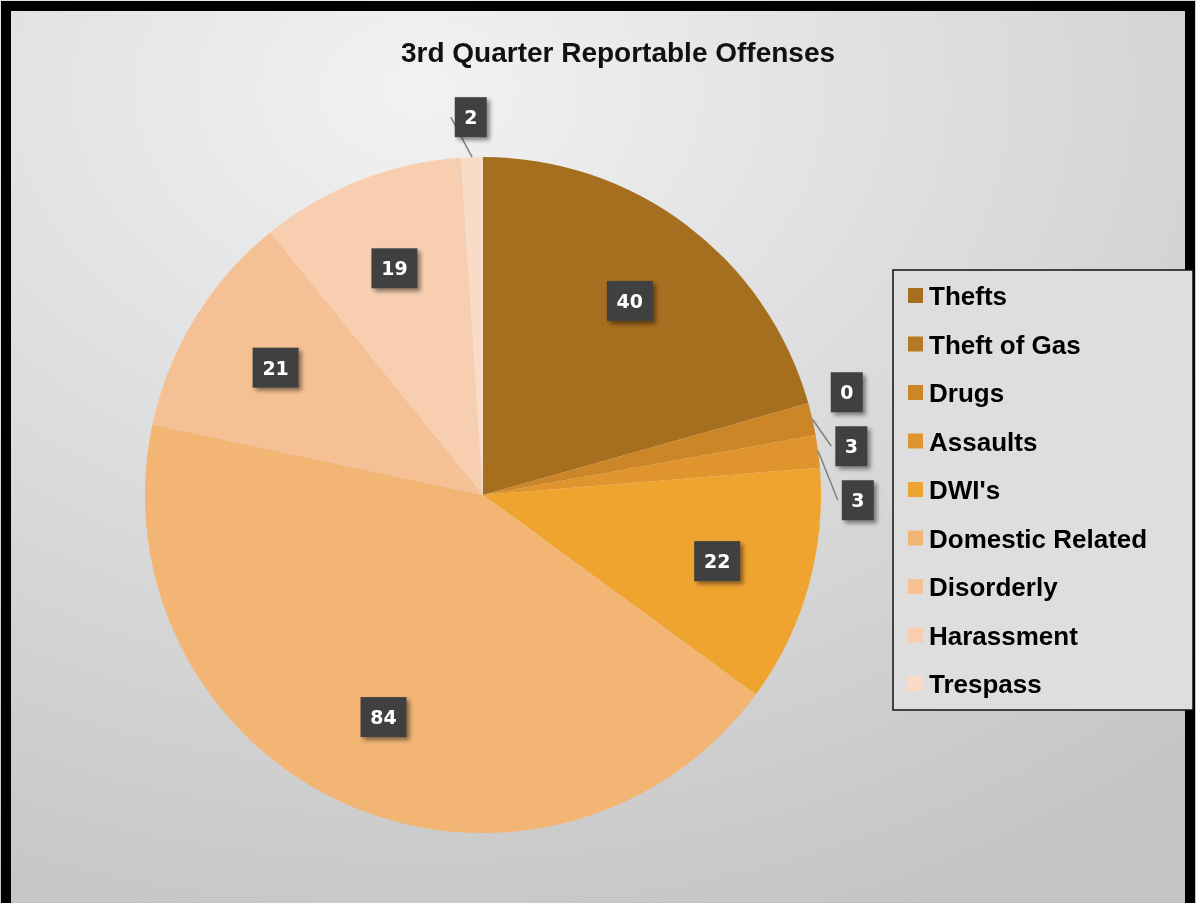  Describe the element at coordinates (1004, 635) in the screenshot. I see `legend-label: Harassment` at that location.